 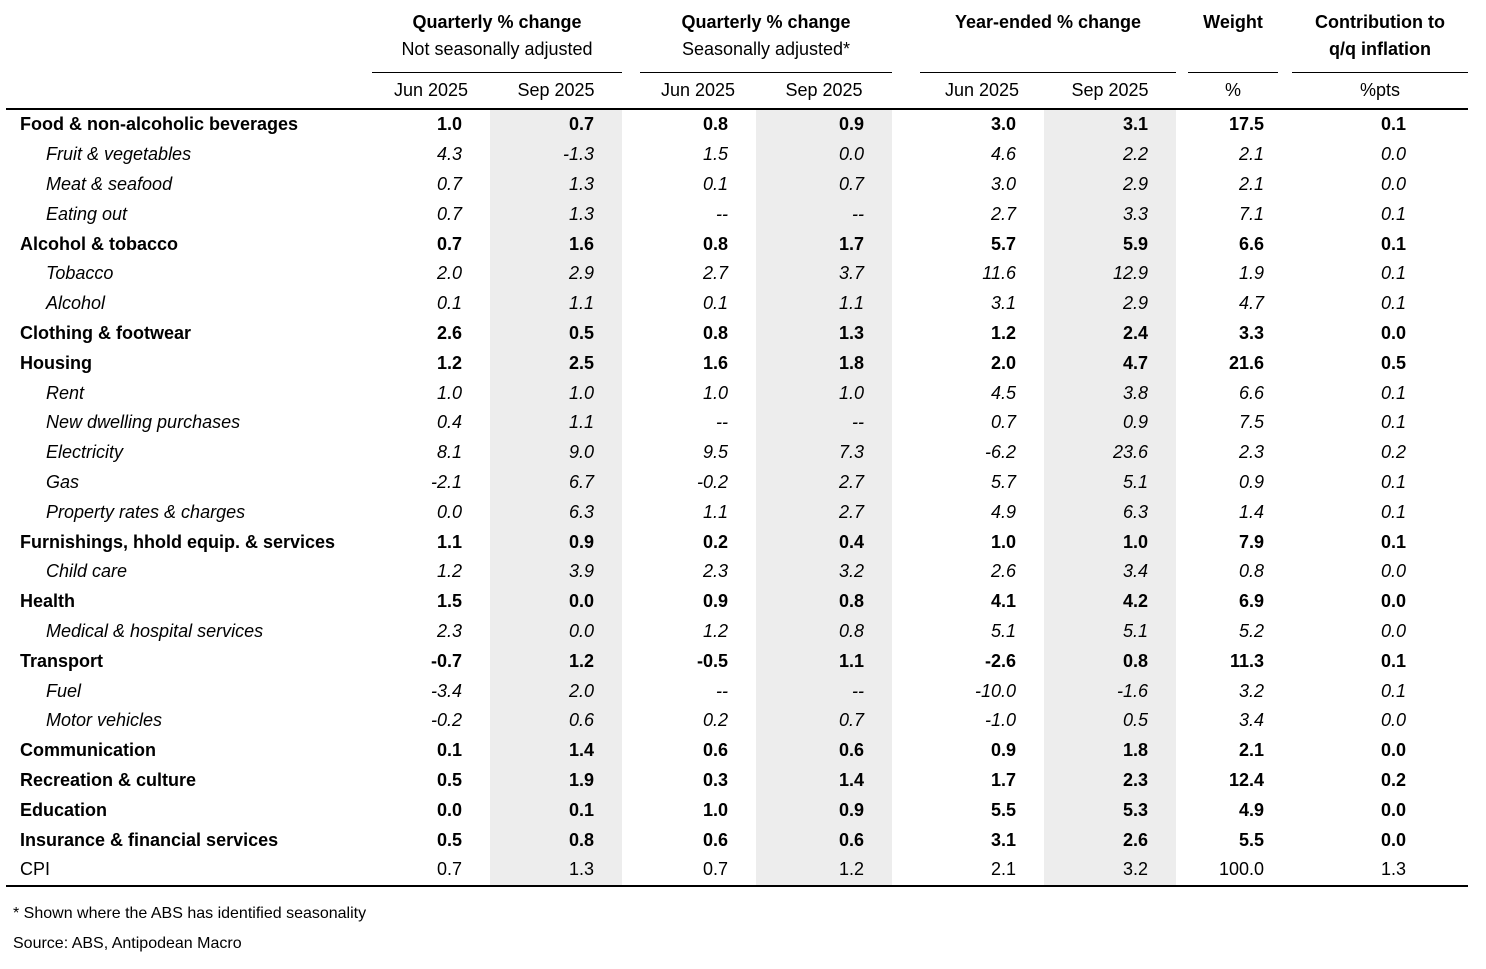 What do you see at coordinates (1003, 183) in the screenshot?
I see `cell-value: 3.0` at bounding box center [1003, 183].